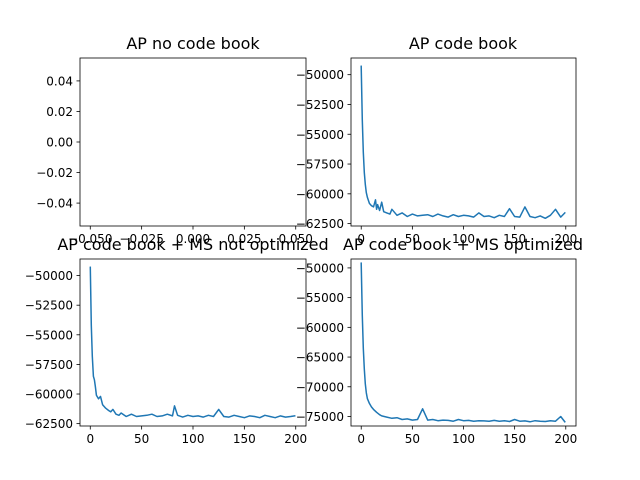 This screenshot has width=640, height=480. What do you see at coordinates (59, 112) in the screenshot?
I see `y-tick-label: 0.02` at bounding box center [59, 112].